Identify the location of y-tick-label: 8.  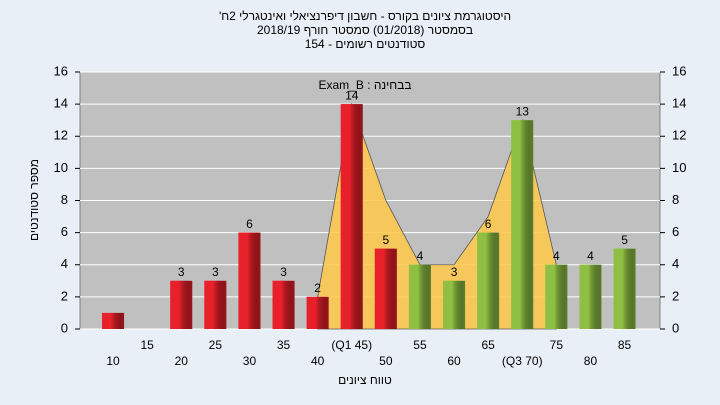
(64, 199).